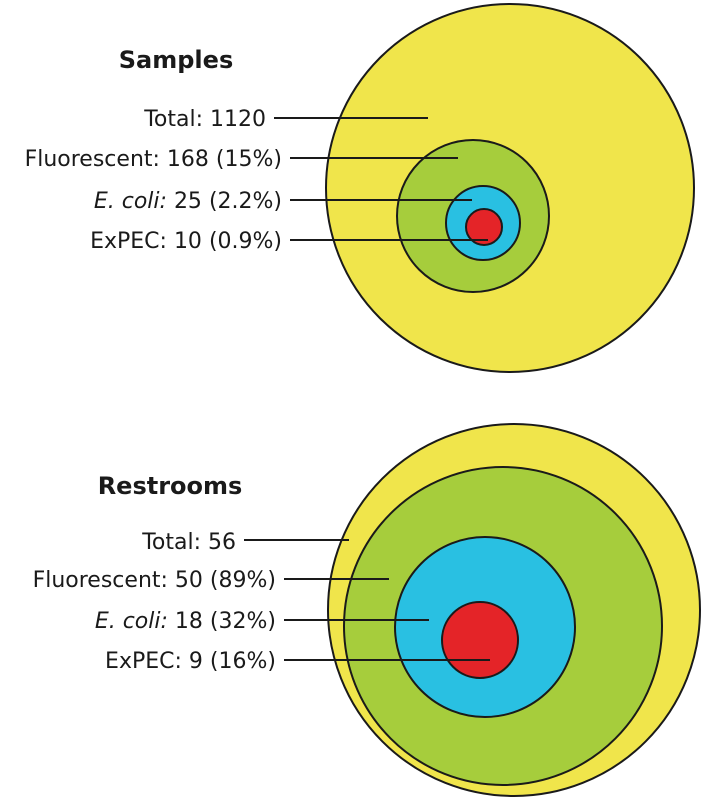 This screenshot has width=701, height=799. Describe the element at coordinates (188, 542) in the screenshot. I see `restrooms-total-label: Total: 56` at that location.